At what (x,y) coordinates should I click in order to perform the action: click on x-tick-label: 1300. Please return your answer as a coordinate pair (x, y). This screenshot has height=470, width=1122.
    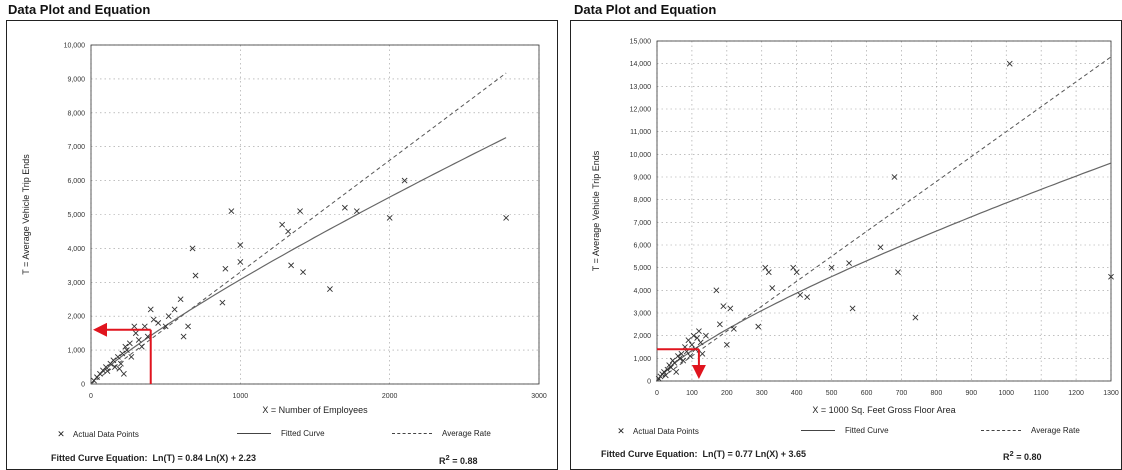
    Looking at the image, I should click on (1111, 393).